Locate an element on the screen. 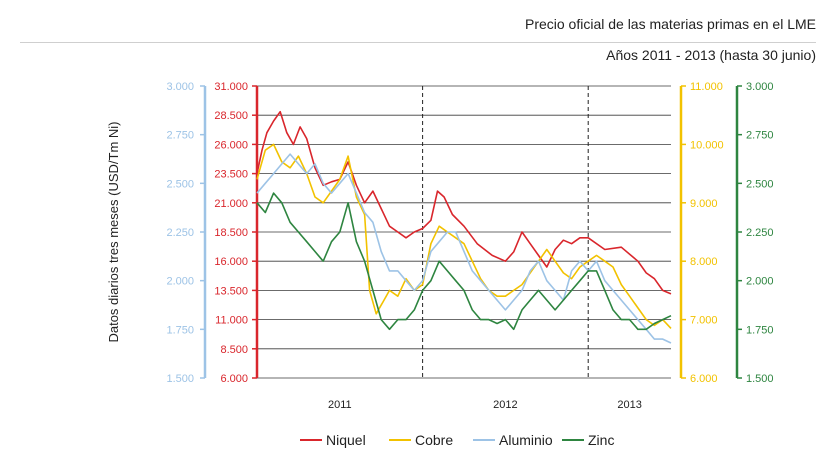  zinc-tick-label: 1.750 is located at coordinates (760, 330).